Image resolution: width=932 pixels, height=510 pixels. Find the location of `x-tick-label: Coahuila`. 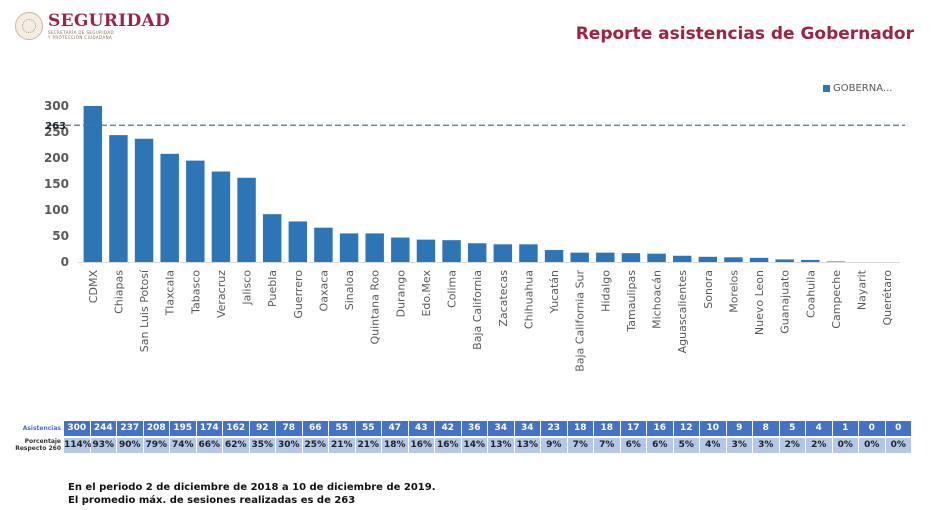

x-tick-label: Coahuila is located at coordinates (810, 294).